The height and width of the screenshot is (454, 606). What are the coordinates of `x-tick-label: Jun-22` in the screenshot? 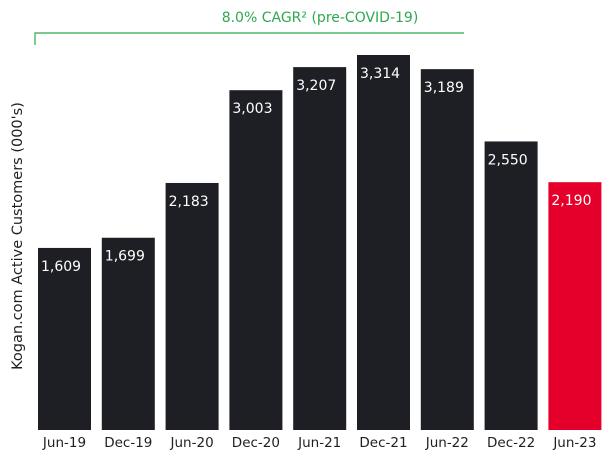 It's located at (447, 443).